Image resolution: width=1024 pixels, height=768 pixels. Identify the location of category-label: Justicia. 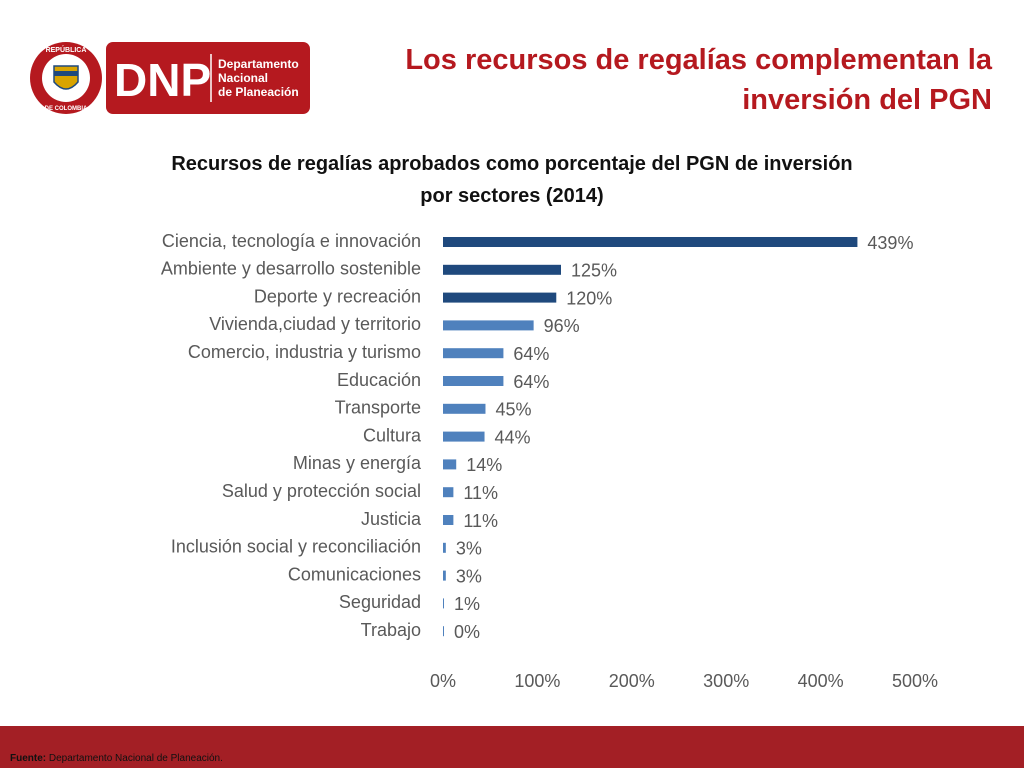
(391, 519).